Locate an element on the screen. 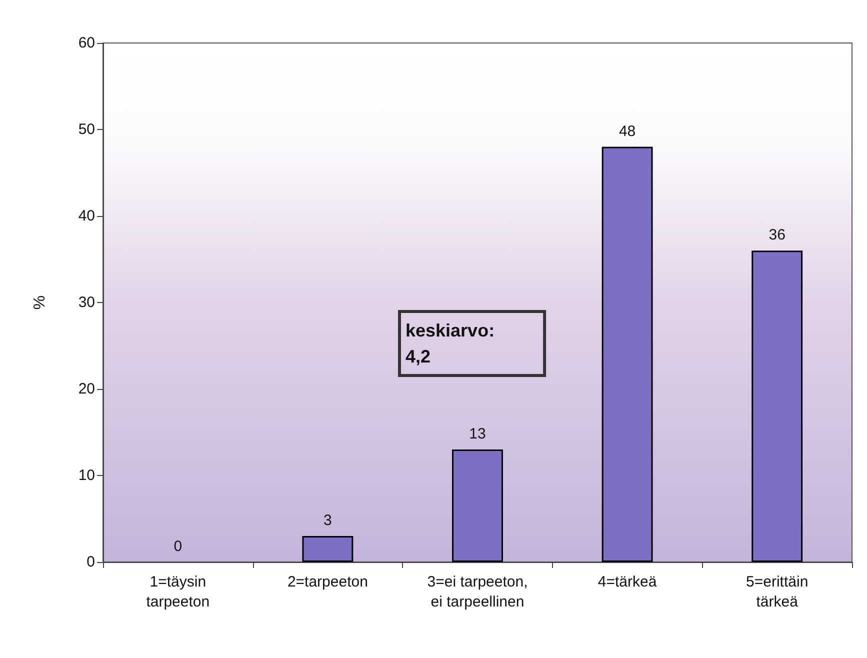 The height and width of the screenshot is (658, 867). y-tick-label: 50 is located at coordinates (86, 129).